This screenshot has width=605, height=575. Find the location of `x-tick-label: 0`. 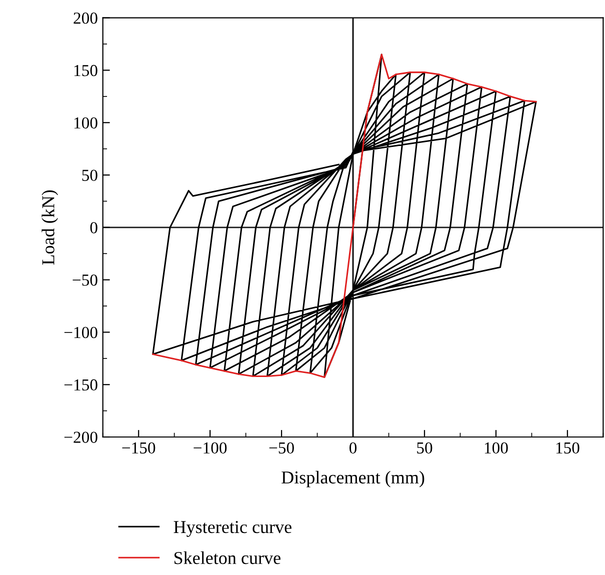

x-tick-label: 0 is located at coordinates (353, 448).